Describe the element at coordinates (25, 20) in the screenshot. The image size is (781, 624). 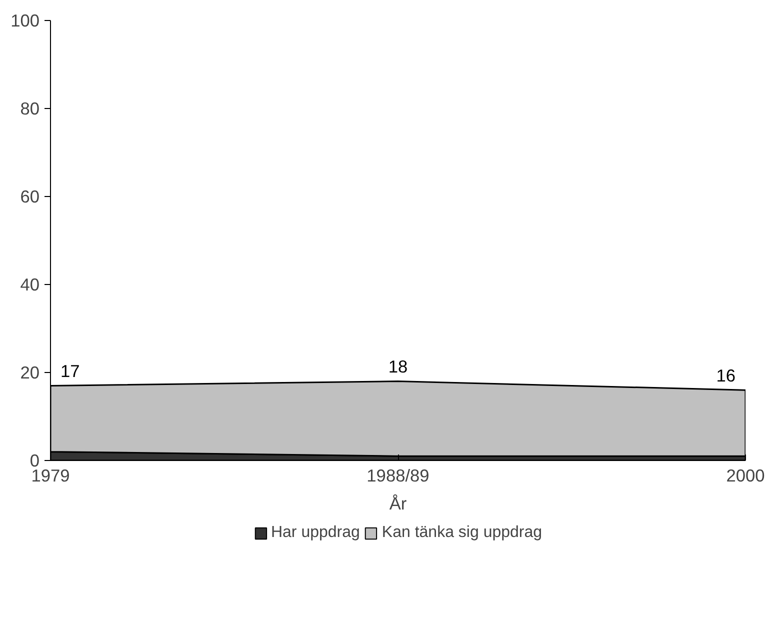
I see `y-tick-label: 100` at that location.